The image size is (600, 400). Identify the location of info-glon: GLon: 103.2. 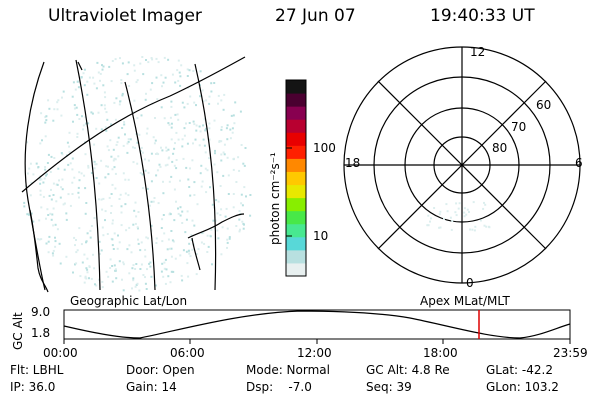
(522, 387).